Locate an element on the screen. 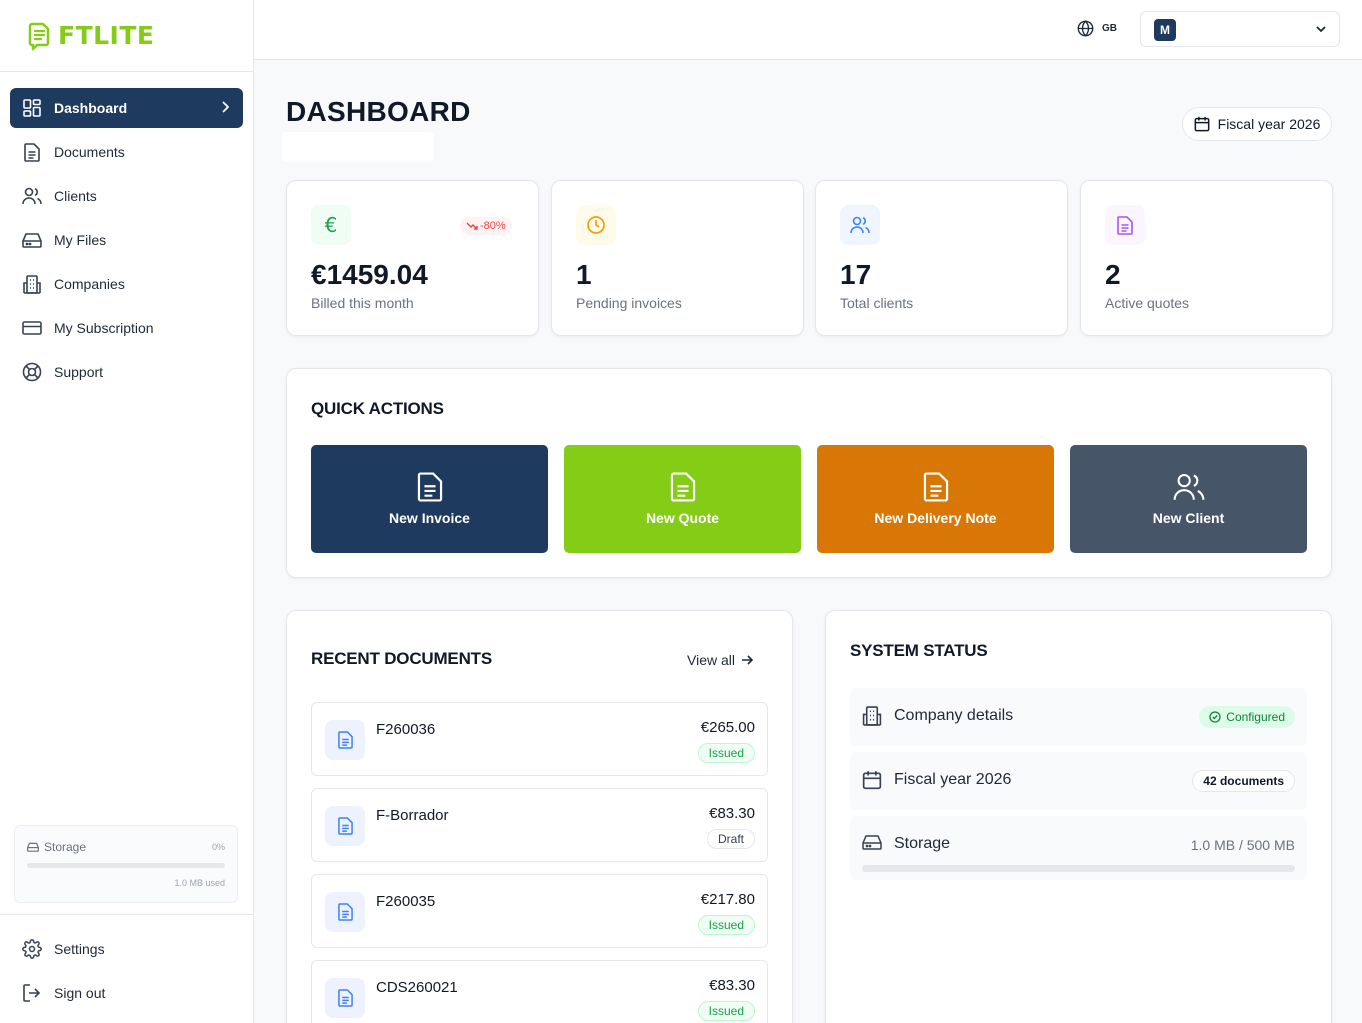 The width and height of the screenshot is (1362, 1023). button-label: New Quote is located at coordinates (682, 518).